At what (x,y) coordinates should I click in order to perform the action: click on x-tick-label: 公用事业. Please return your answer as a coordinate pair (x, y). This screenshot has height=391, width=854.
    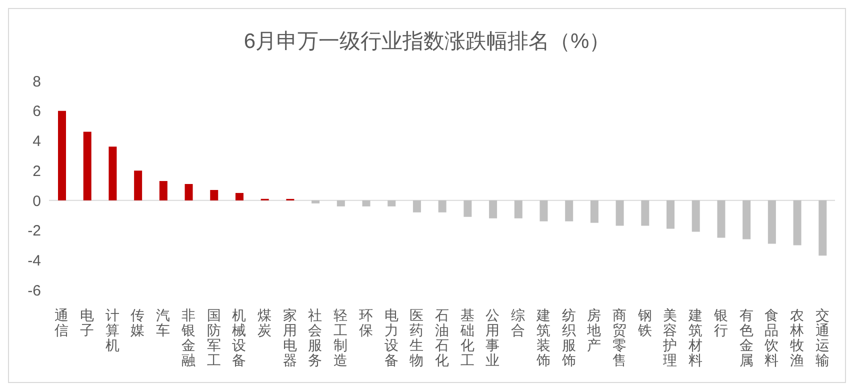
    Looking at the image, I should click on (493, 337).